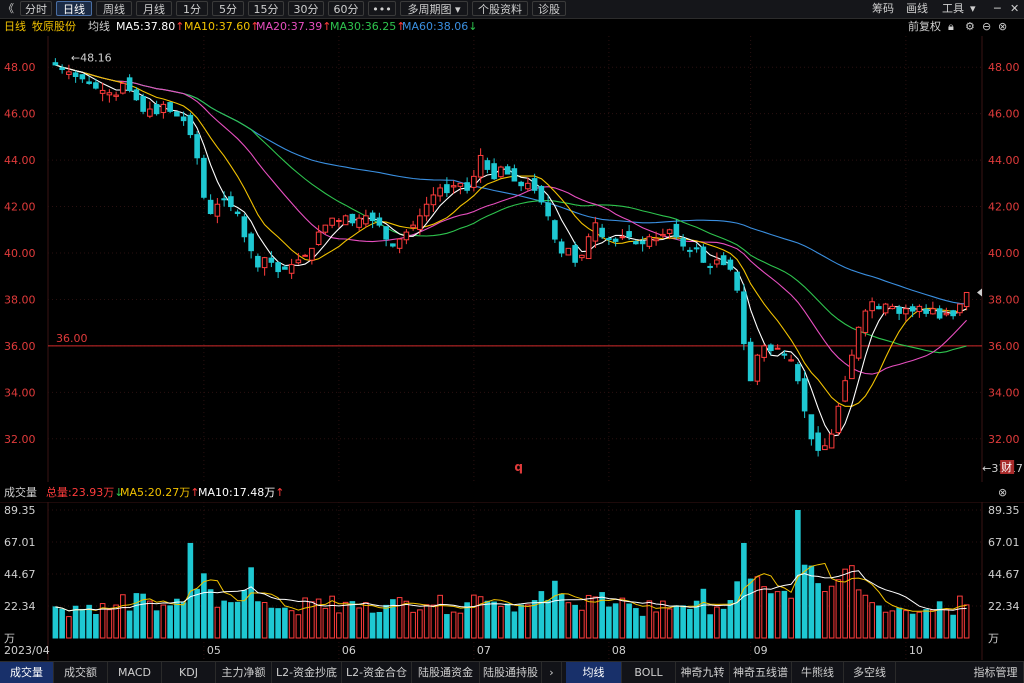  I want to click on tools-button: 工具, so click(953, 8).